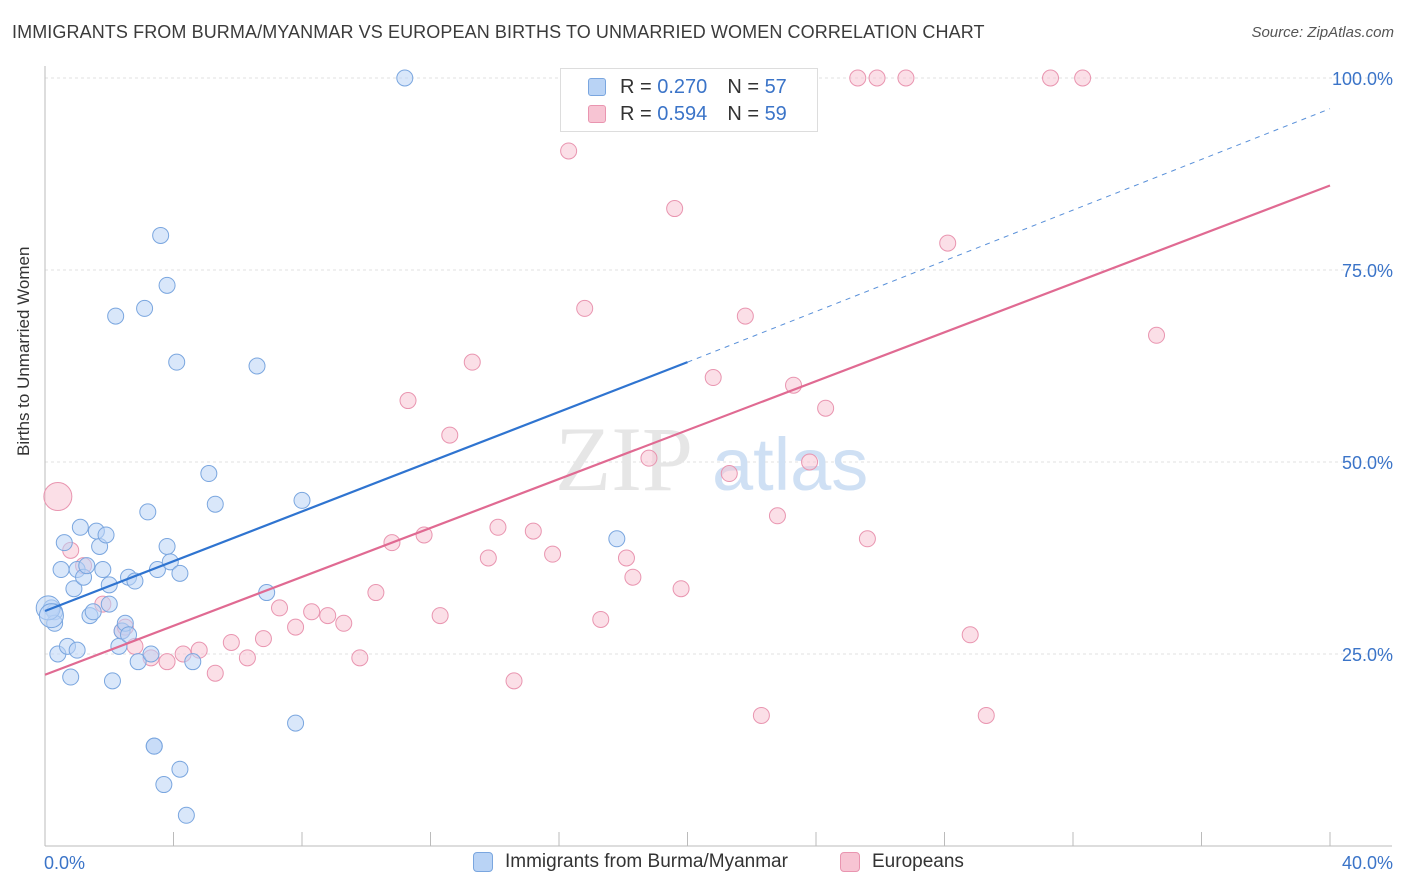 This screenshot has width=1406, height=892. I want to click on y-tick-label: 75.0%, so click(1367, 271).